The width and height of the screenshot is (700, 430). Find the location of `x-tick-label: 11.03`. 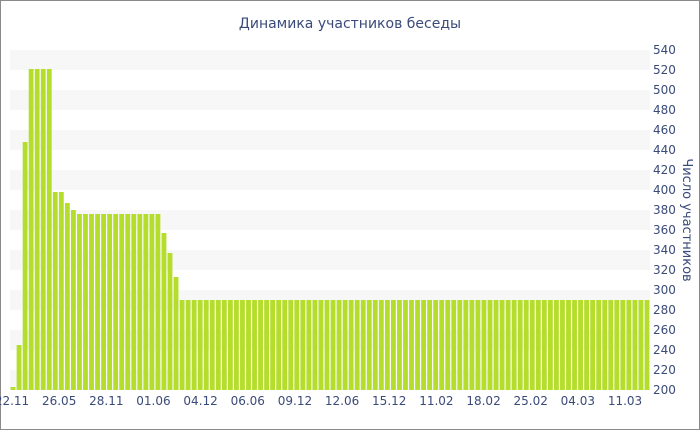

x-tick-label: 11.03 is located at coordinates (625, 401).